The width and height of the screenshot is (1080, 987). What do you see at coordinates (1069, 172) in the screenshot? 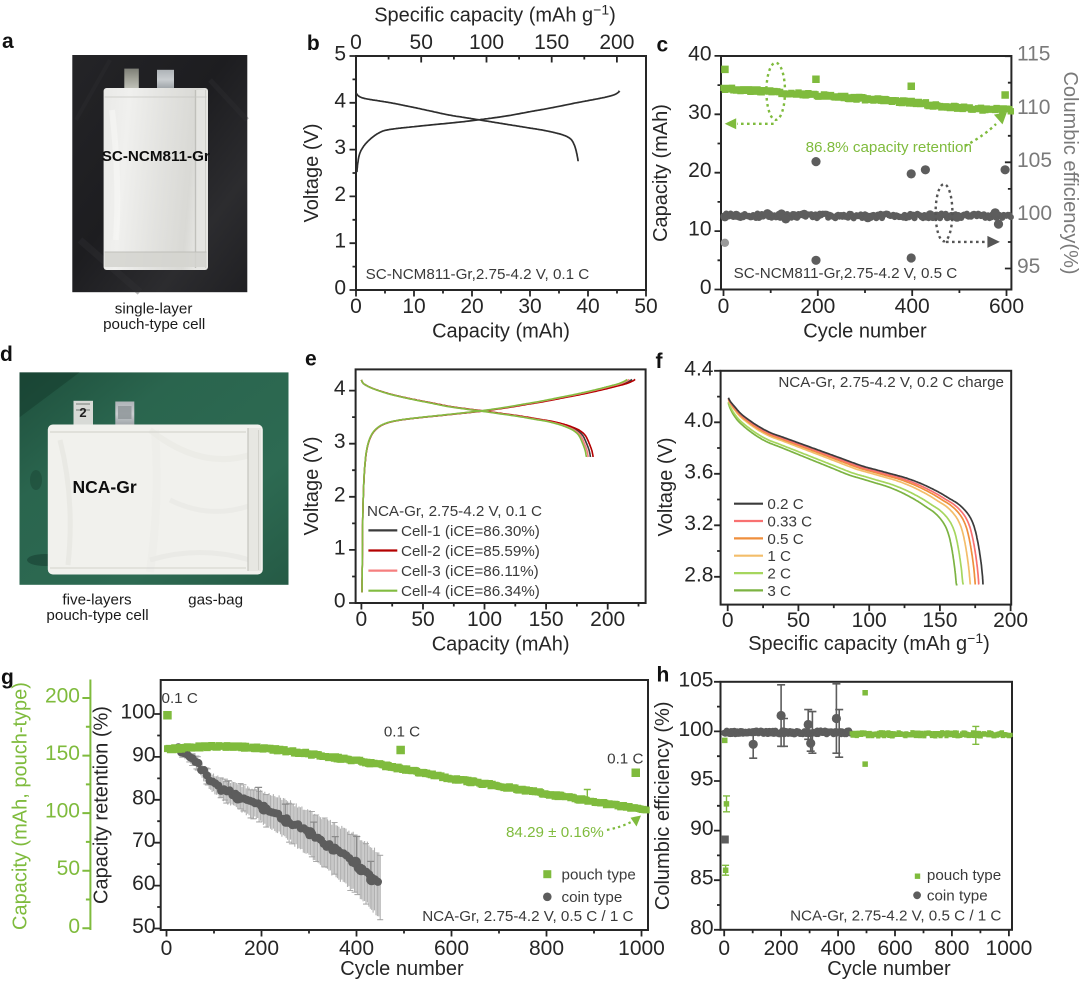
I see `svg-text: Columbic efficiency(%)` at bounding box center [1069, 172].